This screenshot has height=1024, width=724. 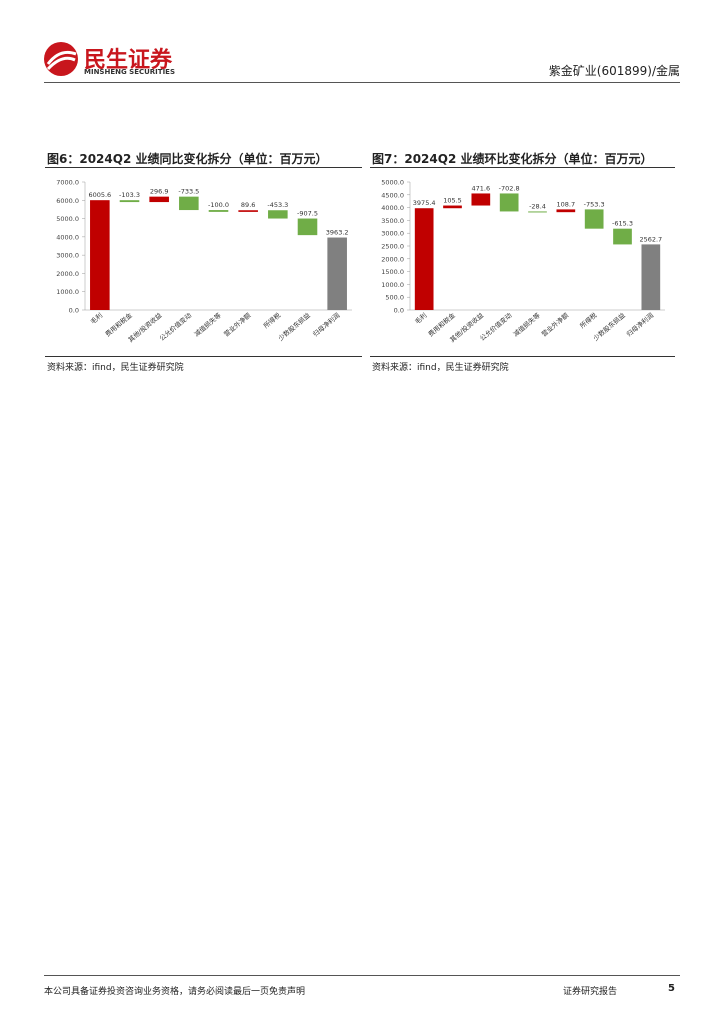 I want to click on y-tick-label: 4500.0, so click(x=392, y=195).